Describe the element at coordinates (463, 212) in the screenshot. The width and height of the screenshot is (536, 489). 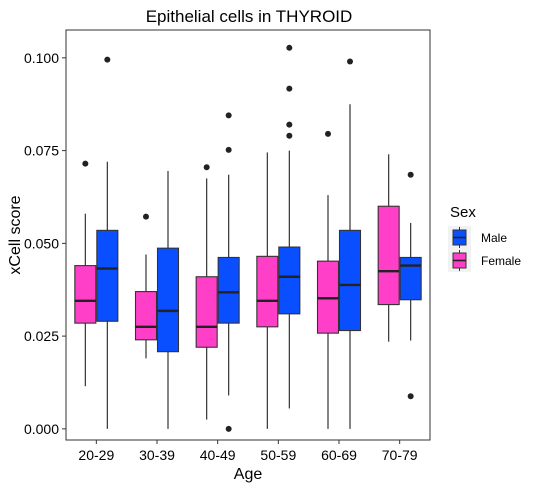
I see `legend-title: Sex` at that location.